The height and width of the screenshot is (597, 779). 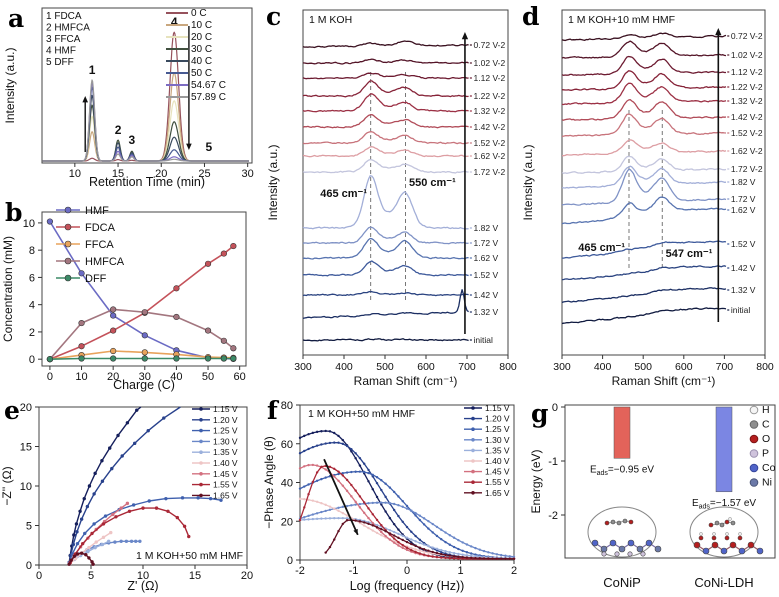 What do you see at coordinates (724, 504) in the screenshot?
I see `bar-value-label: Eads=−1.57 eV` at bounding box center [724, 504].